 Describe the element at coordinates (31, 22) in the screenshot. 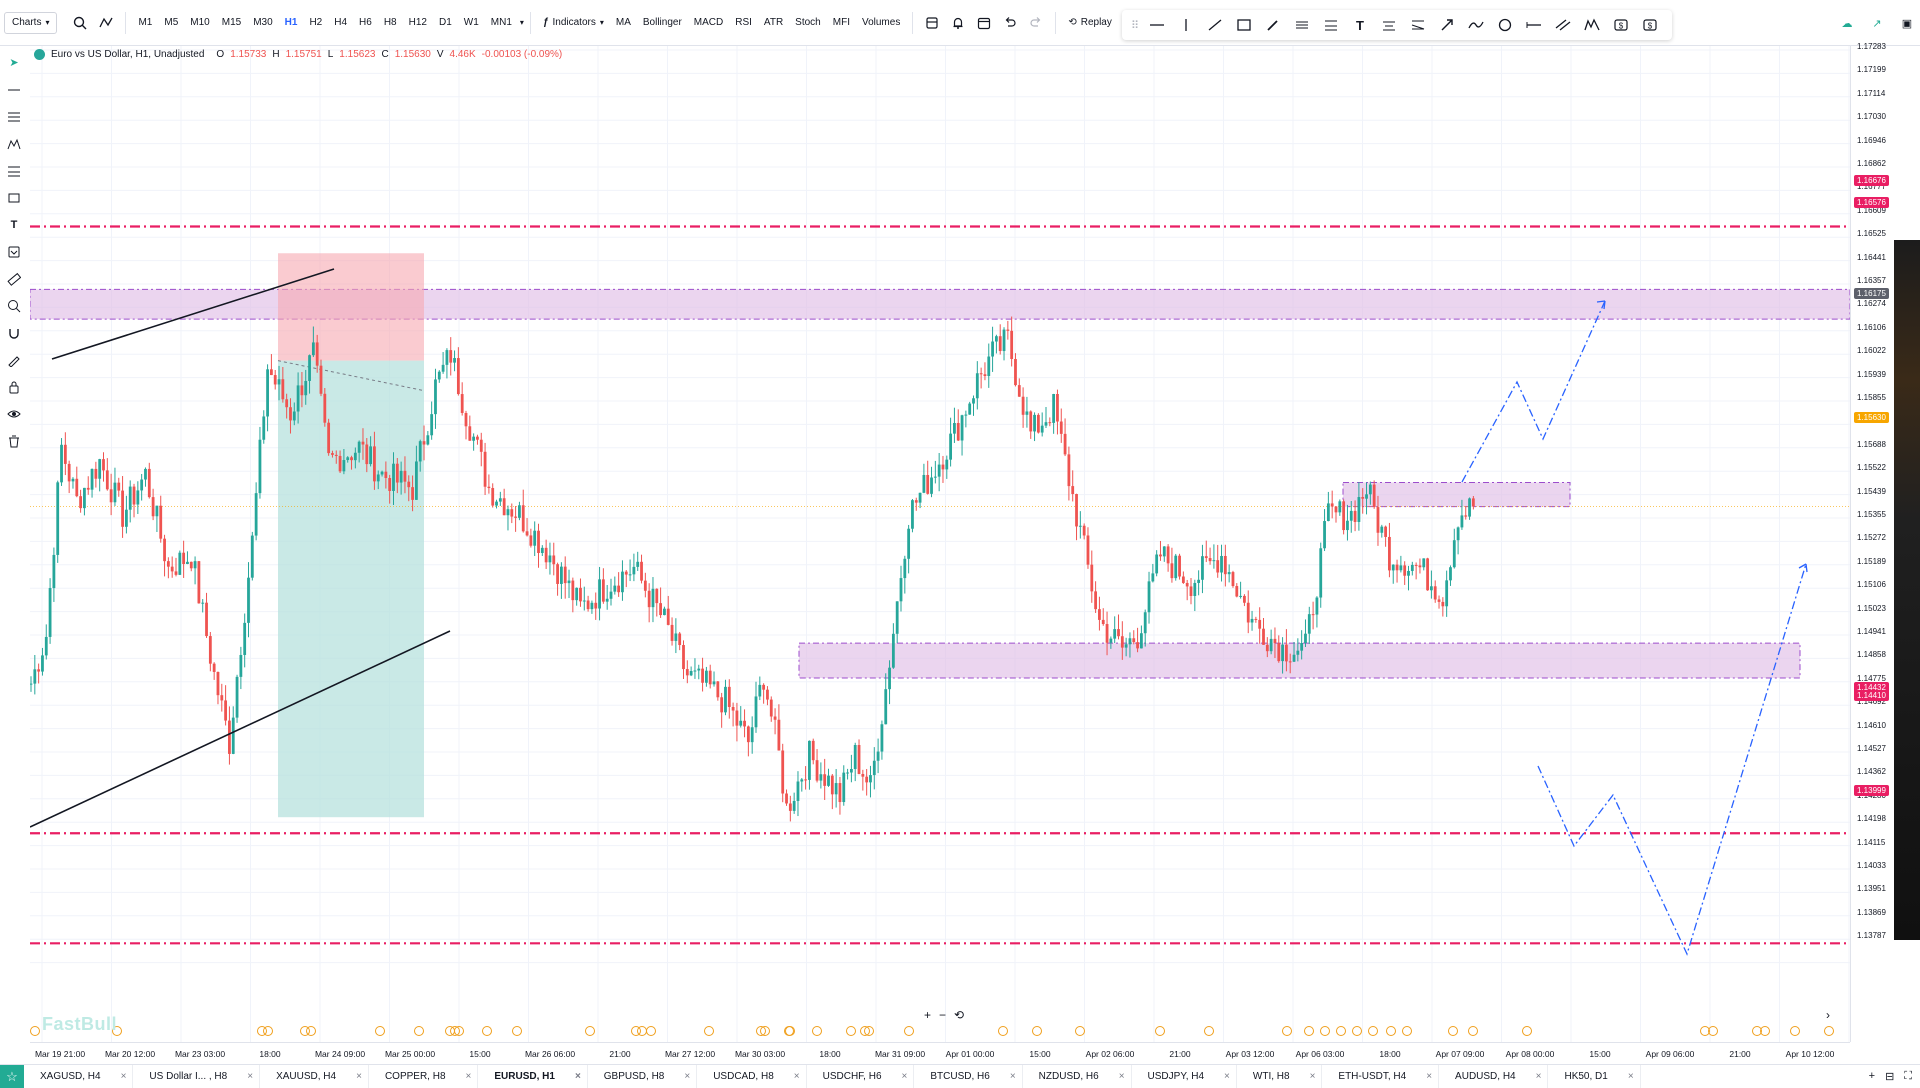

I see `charts-dropdown: Charts ▾` at that location.